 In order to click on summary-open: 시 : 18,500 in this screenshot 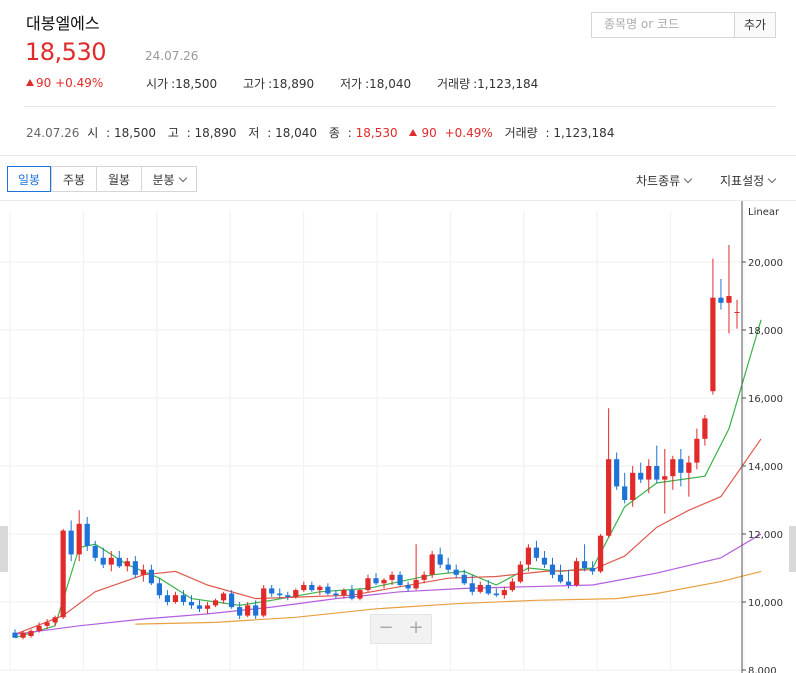, I will do `click(121, 133)`.